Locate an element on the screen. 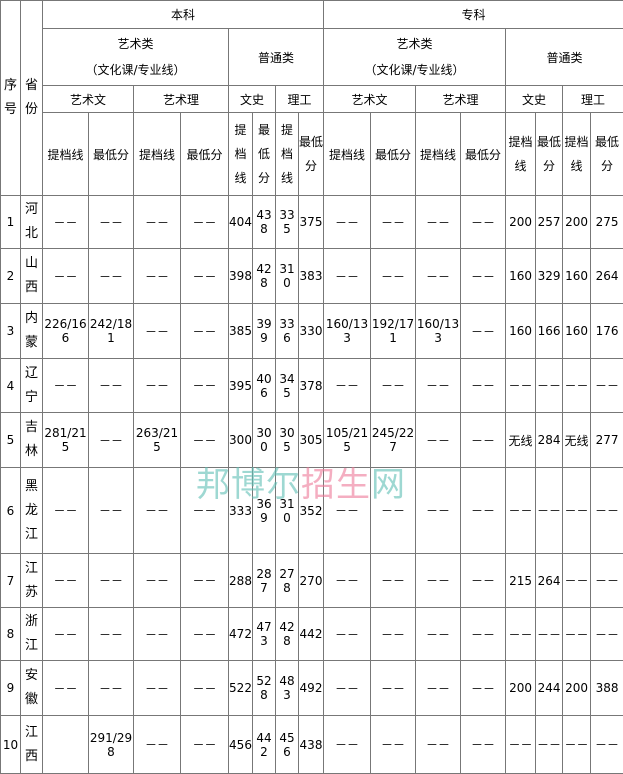  art-type-note: （文化课/专业线） is located at coordinates (414, 70).